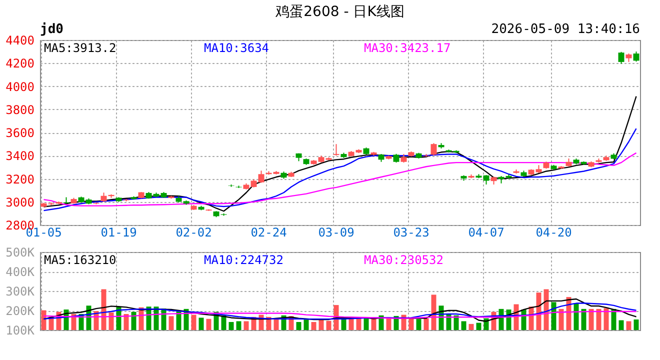 The width and height of the screenshot is (660, 360). What do you see at coordinates (80, 48) in the screenshot?
I see `text: MA5:3913.2` at bounding box center [80, 48].